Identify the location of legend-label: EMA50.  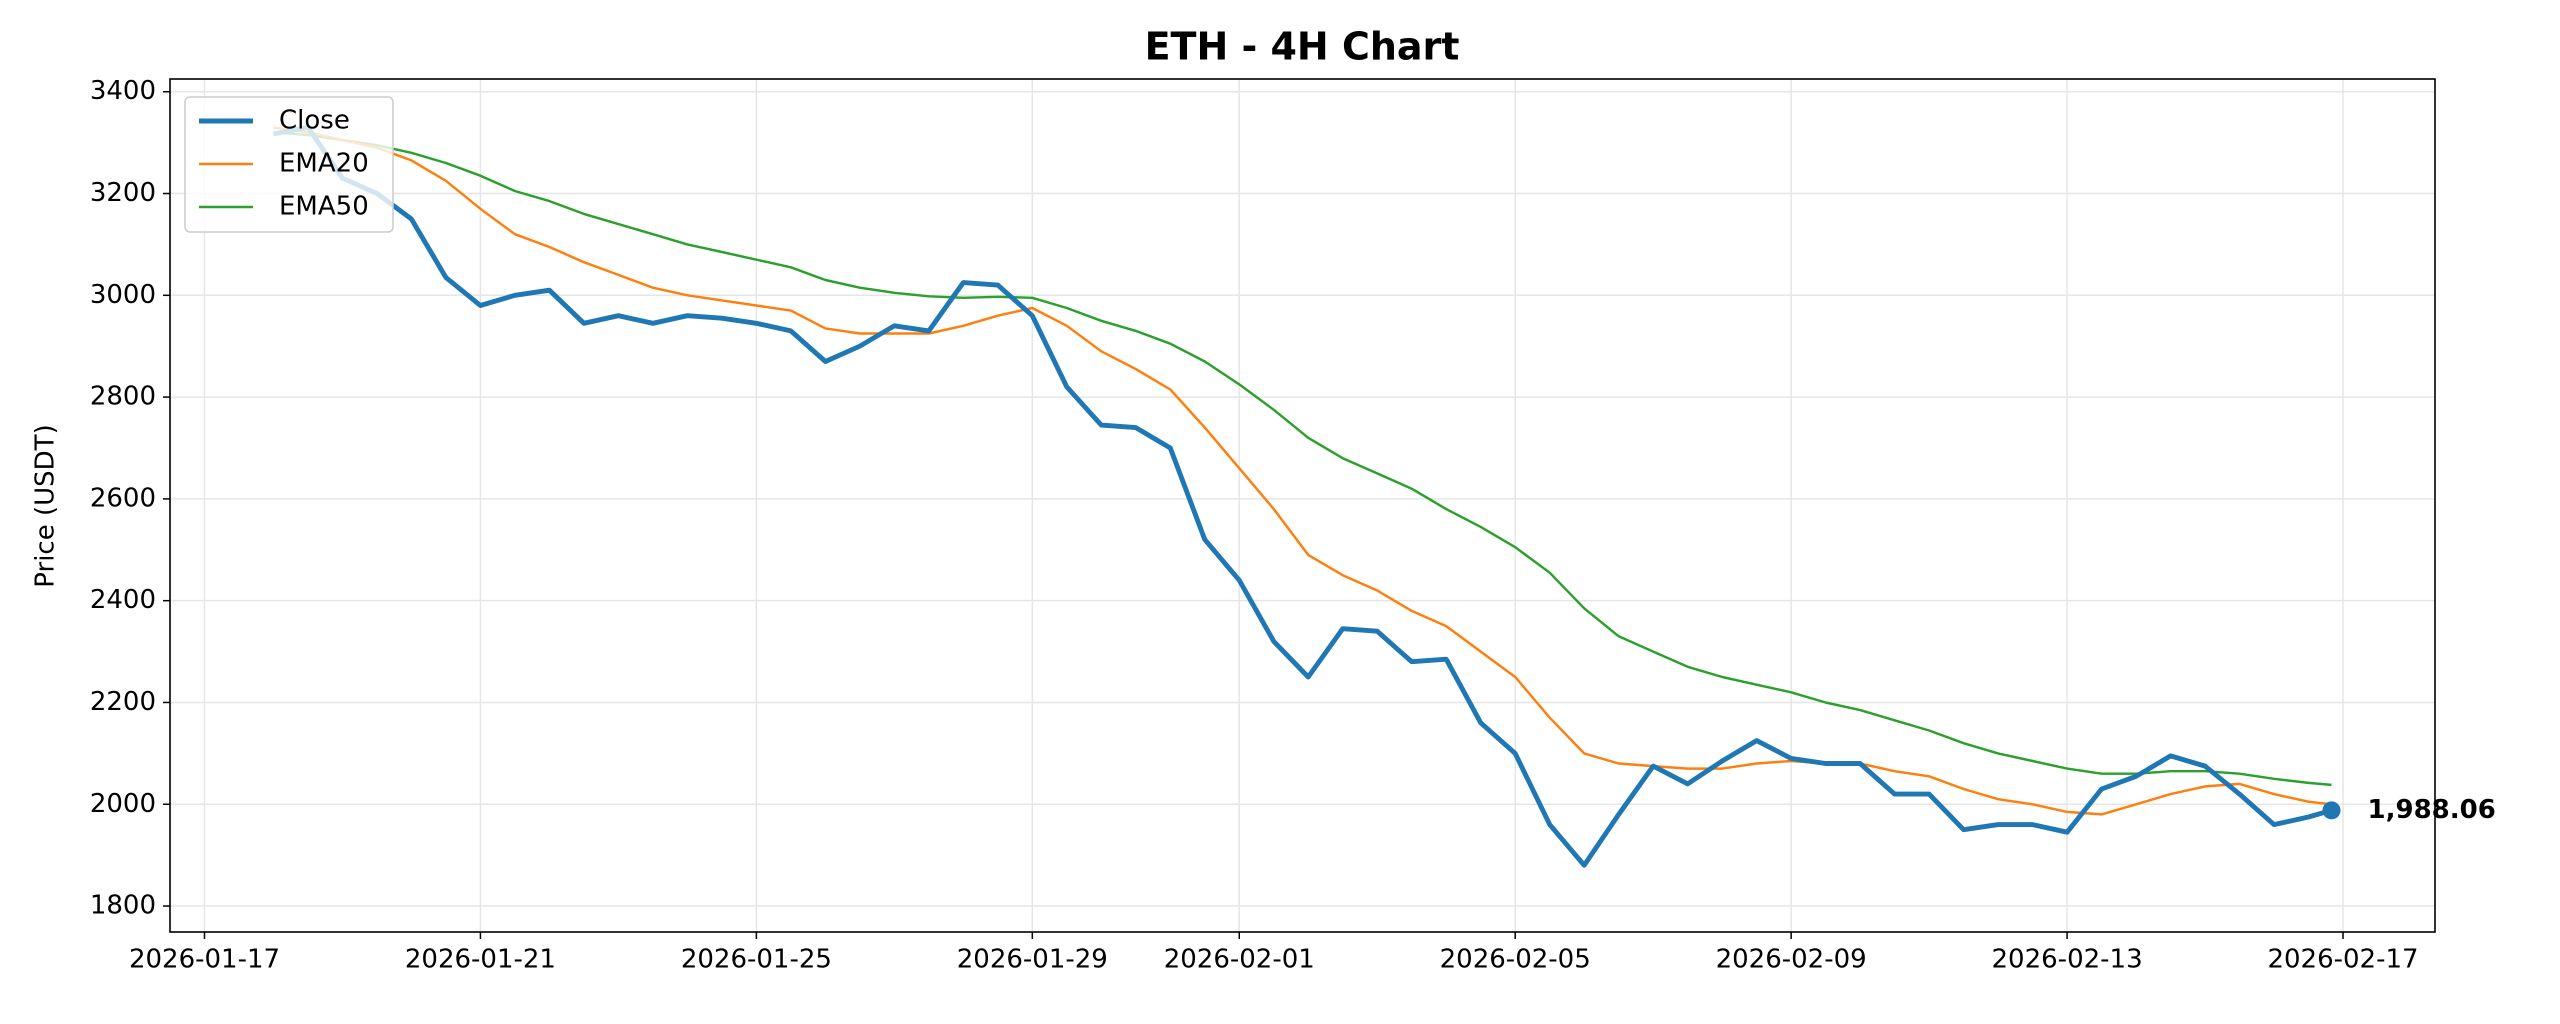
(324, 207).